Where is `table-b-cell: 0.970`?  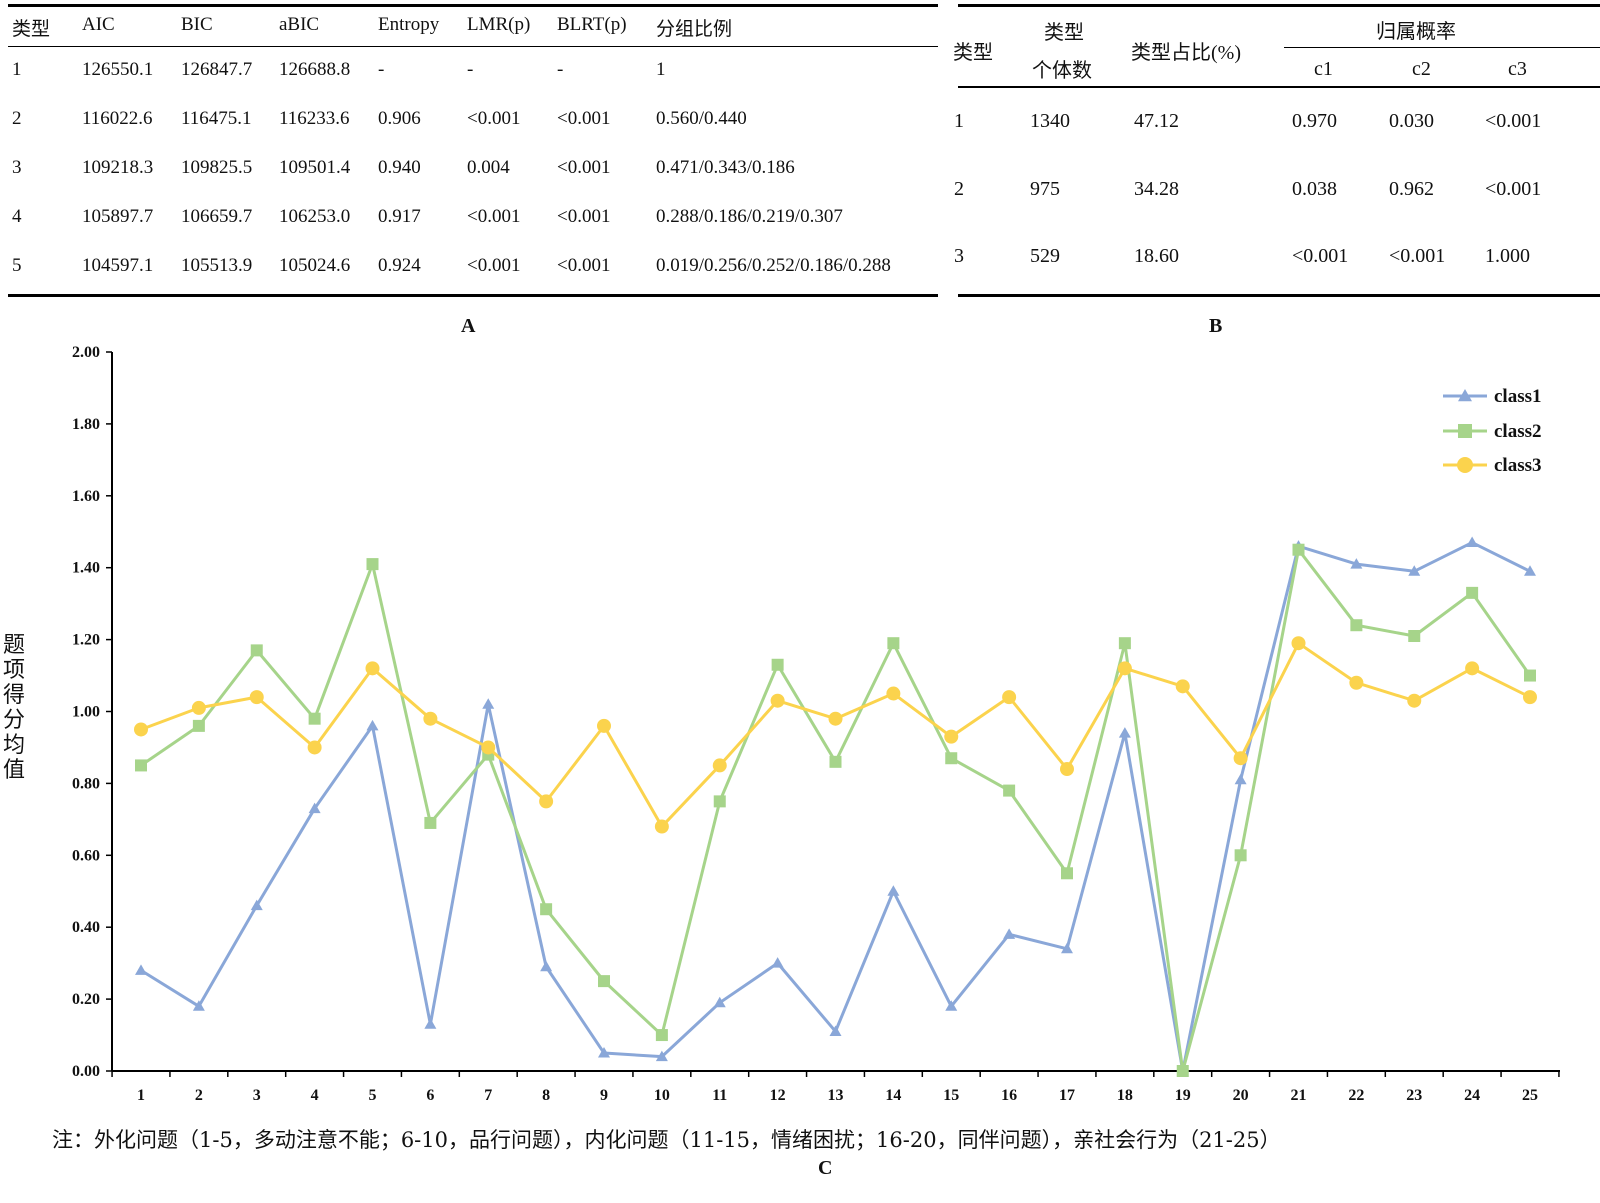 table-b-cell: 0.970 is located at coordinates (1314, 121).